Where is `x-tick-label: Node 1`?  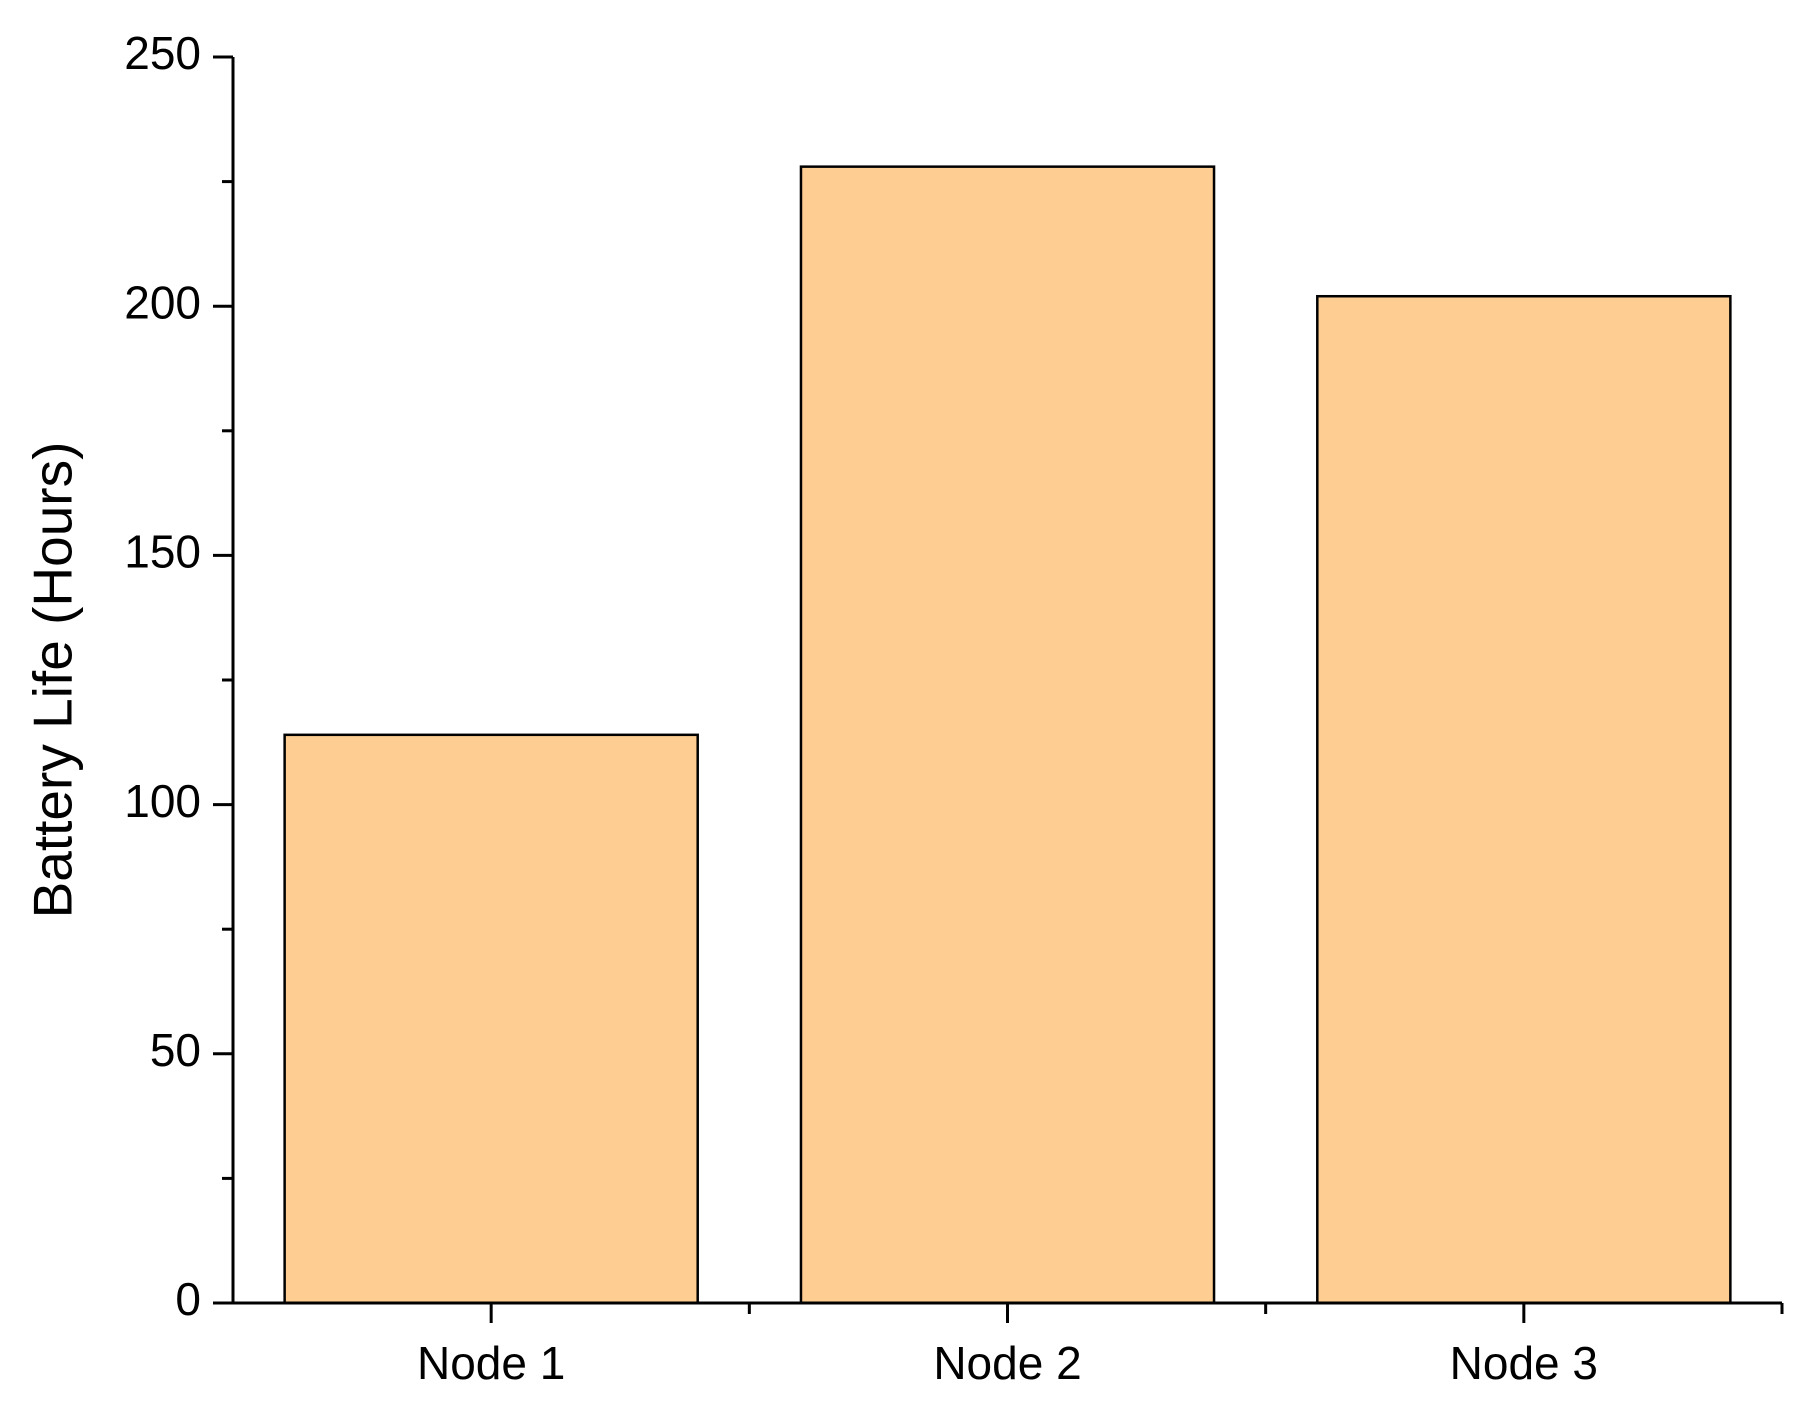 x-tick-label: Node 1 is located at coordinates (491, 1363).